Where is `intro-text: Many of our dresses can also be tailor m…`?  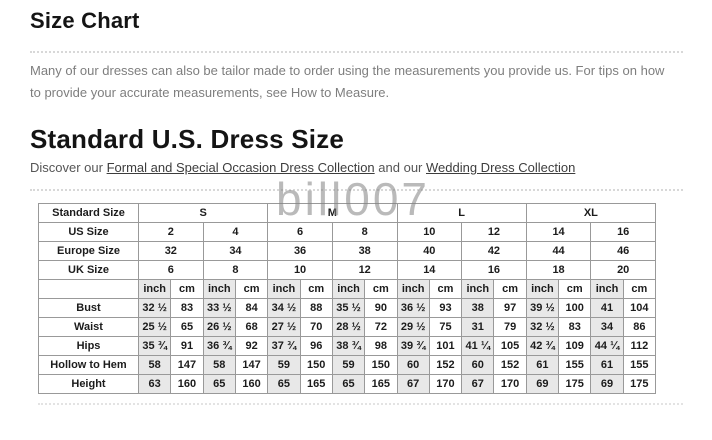 intro-text: Many of our dresses can also be tailor m… is located at coordinates (347, 81).